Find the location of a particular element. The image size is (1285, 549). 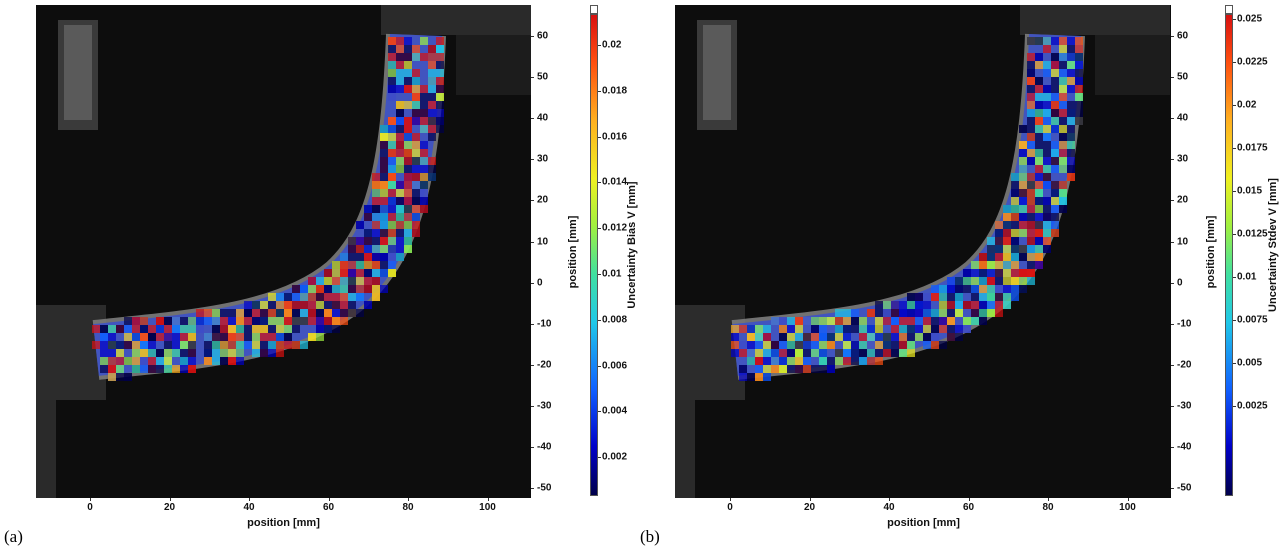

y-tick-label: 0 is located at coordinates (1180, 283).